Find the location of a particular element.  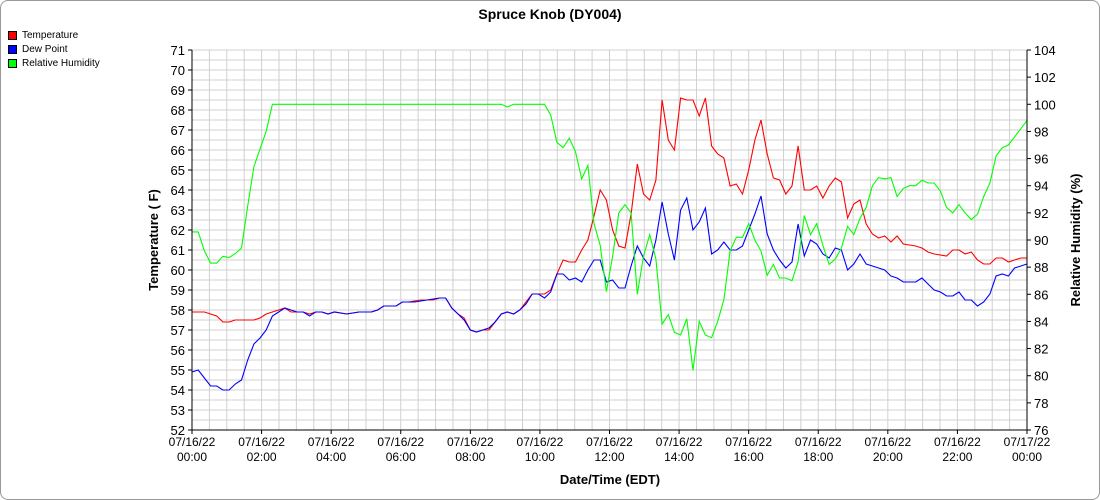

x-tick-label-time: 22:00 is located at coordinates (957, 457).